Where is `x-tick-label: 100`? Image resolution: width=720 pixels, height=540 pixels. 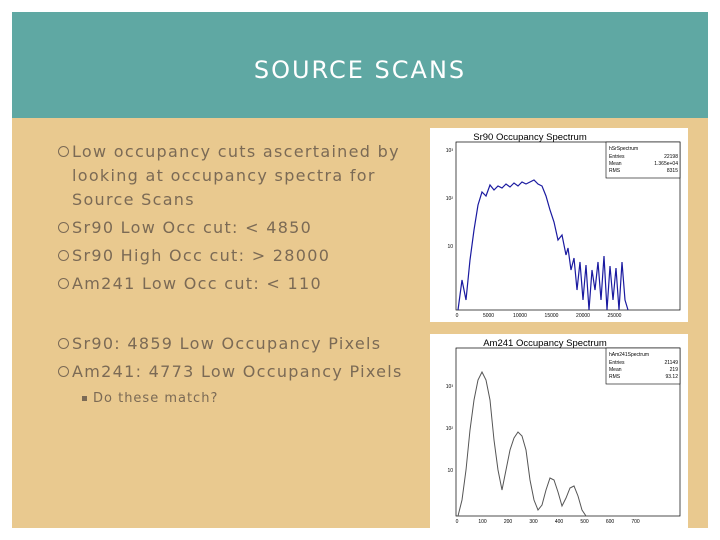 x-tick-label: 100 is located at coordinates (482, 522).